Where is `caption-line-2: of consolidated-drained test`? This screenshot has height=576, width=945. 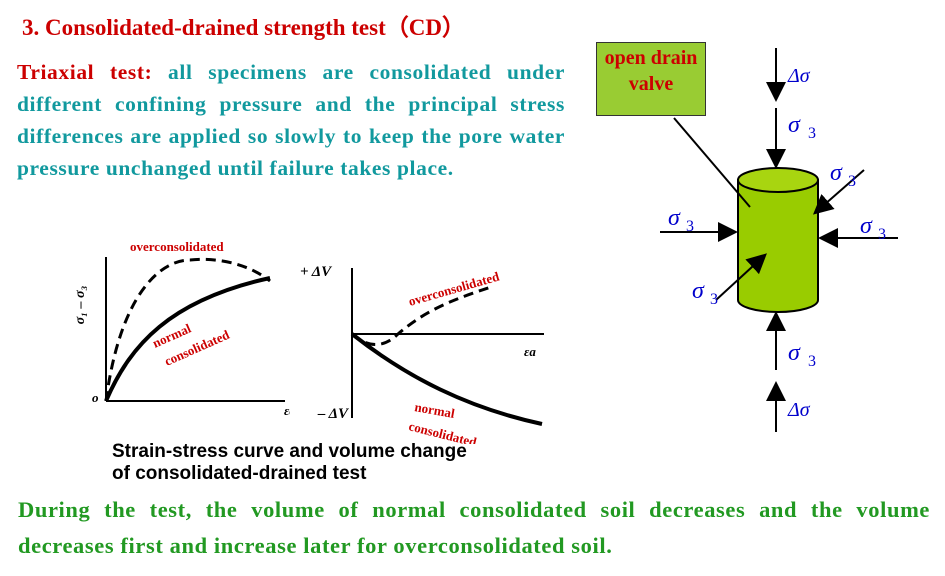 caption-line-2: of consolidated-drained test is located at coordinates (239, 473).